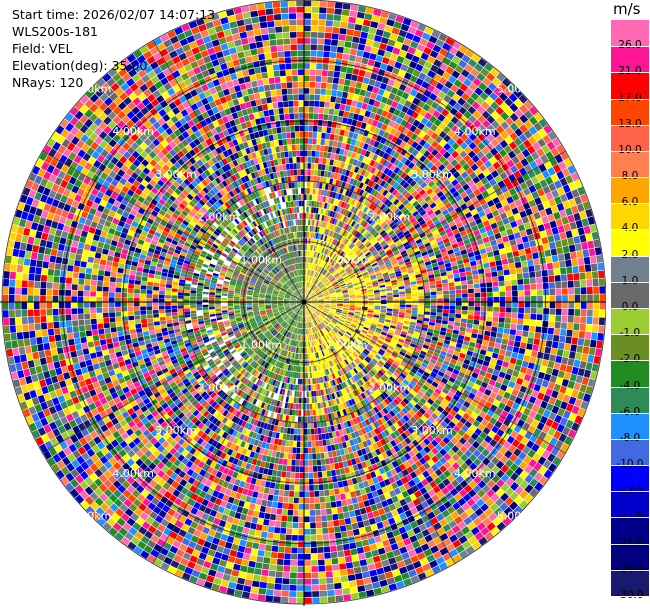 Image resolution: width=650 pixels, height=610 pixels. Describe the element at coordinates (630, 464) in the screenshot. I see `colorbar-tick-label: -10.0` at that location.